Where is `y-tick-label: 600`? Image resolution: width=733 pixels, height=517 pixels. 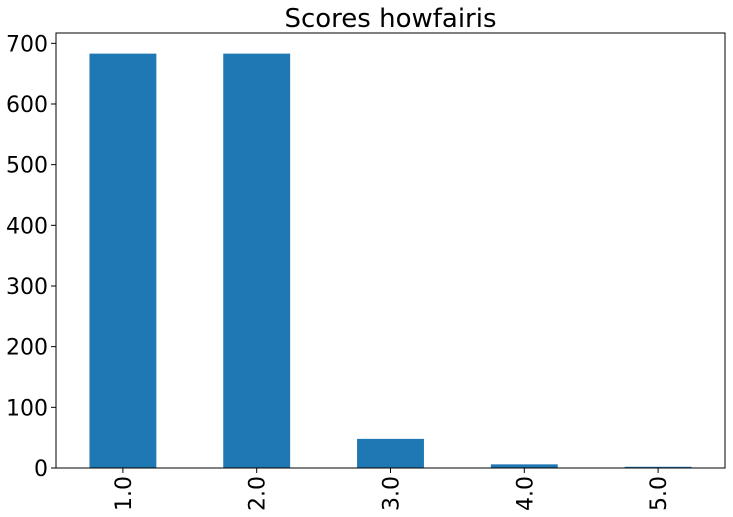 y-tick-label: 600 is located at coordinates (27, 105).